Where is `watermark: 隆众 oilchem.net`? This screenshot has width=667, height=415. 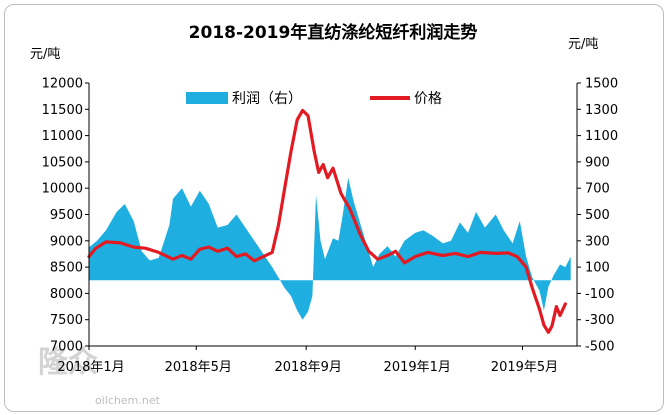
watermark: 隆众 oilchem.net is located at coordinates (99, 376).